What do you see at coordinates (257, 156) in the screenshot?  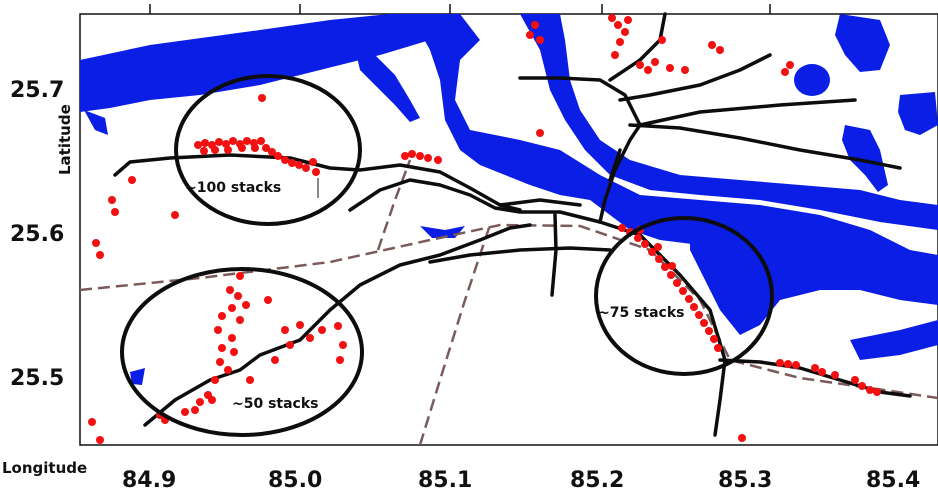 I see `stack-cluster-nw` at bounding box center [257, 156].